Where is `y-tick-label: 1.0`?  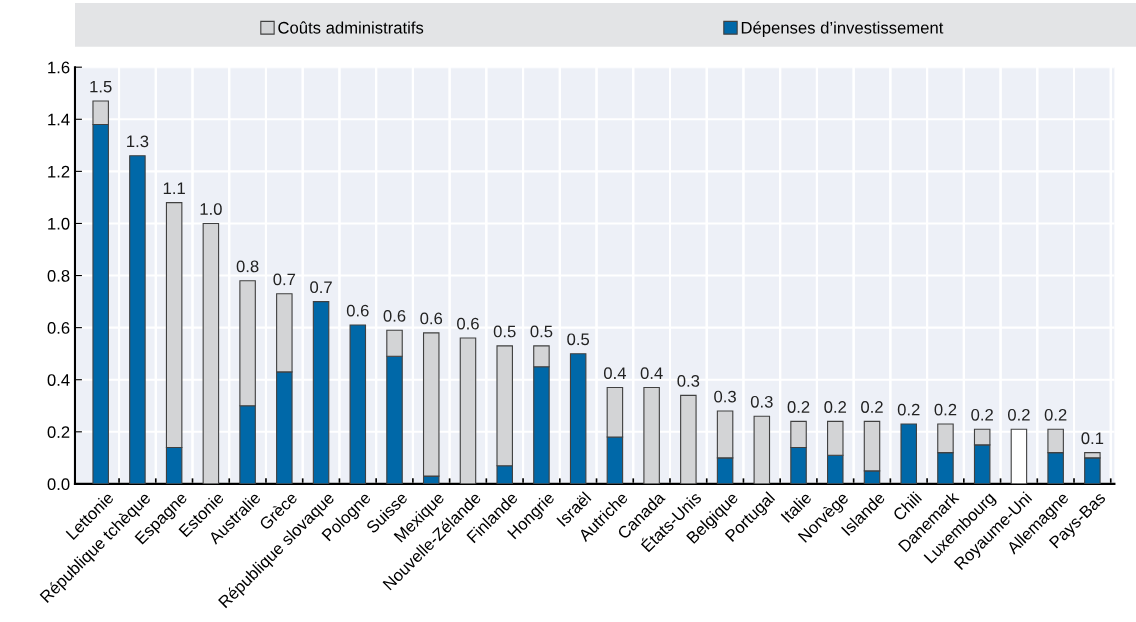 y-tick-label: 1.0 is located at coordinates (59, 223).